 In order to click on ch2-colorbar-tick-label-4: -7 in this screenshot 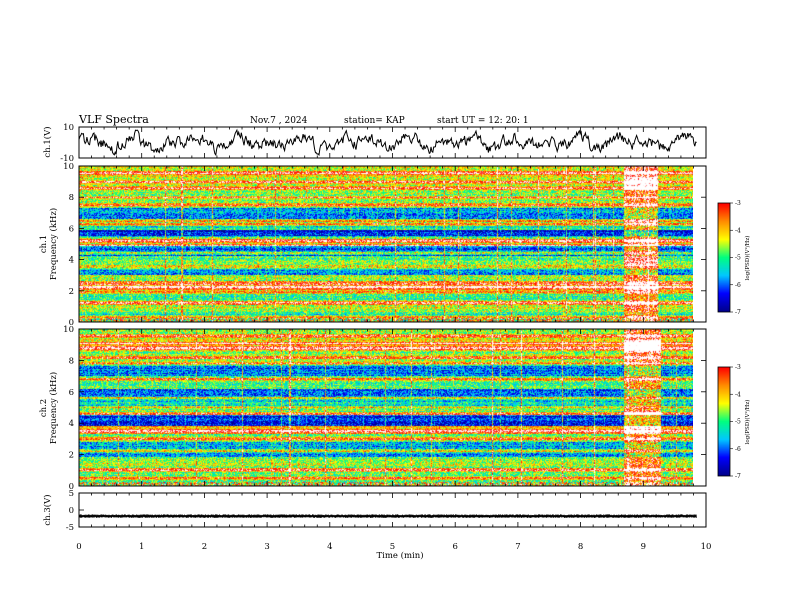, I will do `click(738, 476)`.